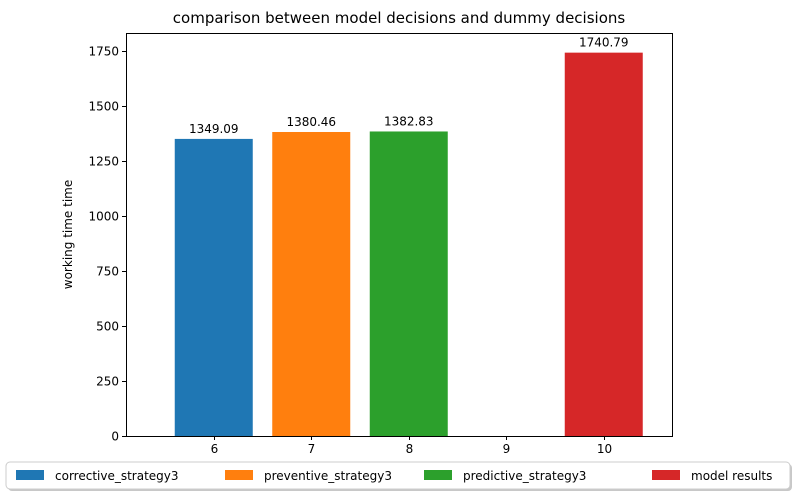 The height and width of the screenshot is (502, 798). I want to click on legend-swatch-preventive-strategy3, so click(239, 475).